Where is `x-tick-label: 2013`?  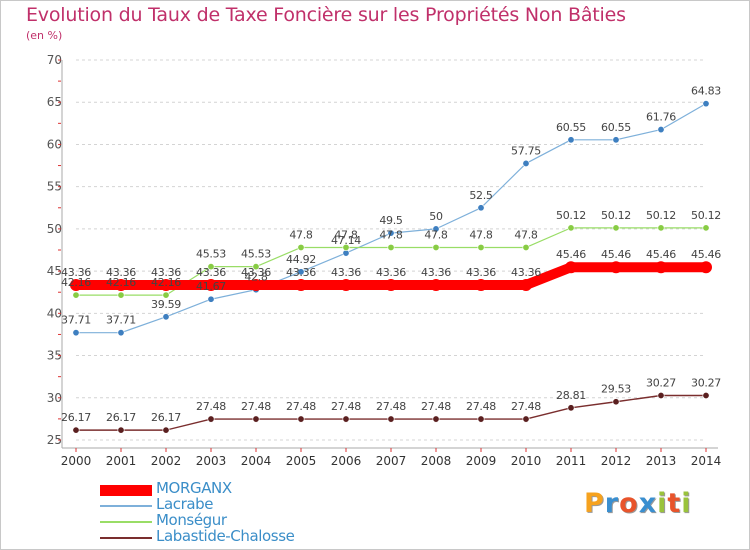 x-tick-label: 2013 is located at coordinates (661, 461).